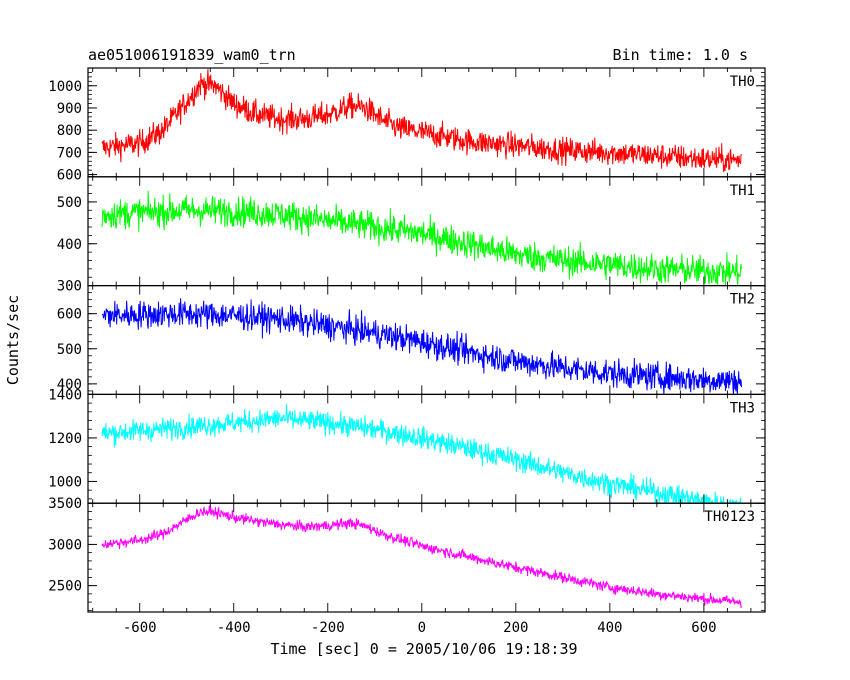  I want to click on y-tick-label: 900, so click(69, 109).